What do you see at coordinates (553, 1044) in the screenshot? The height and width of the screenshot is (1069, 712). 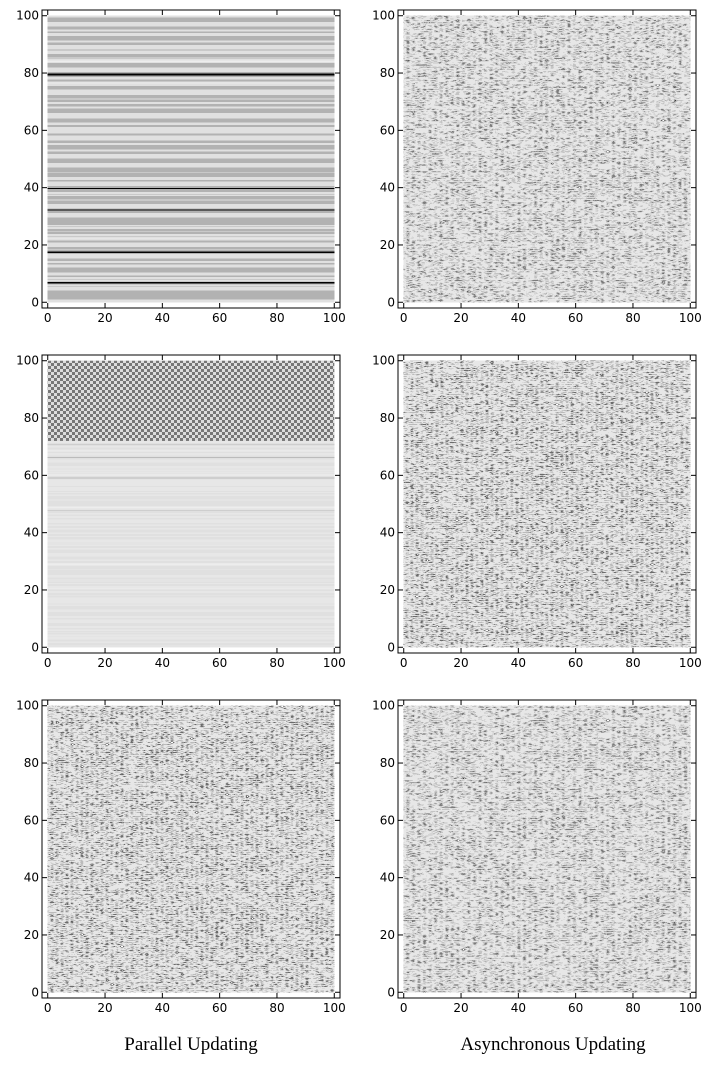 I see `column-caption: Asynchronous Updating` at bounding box center [553, 1044].